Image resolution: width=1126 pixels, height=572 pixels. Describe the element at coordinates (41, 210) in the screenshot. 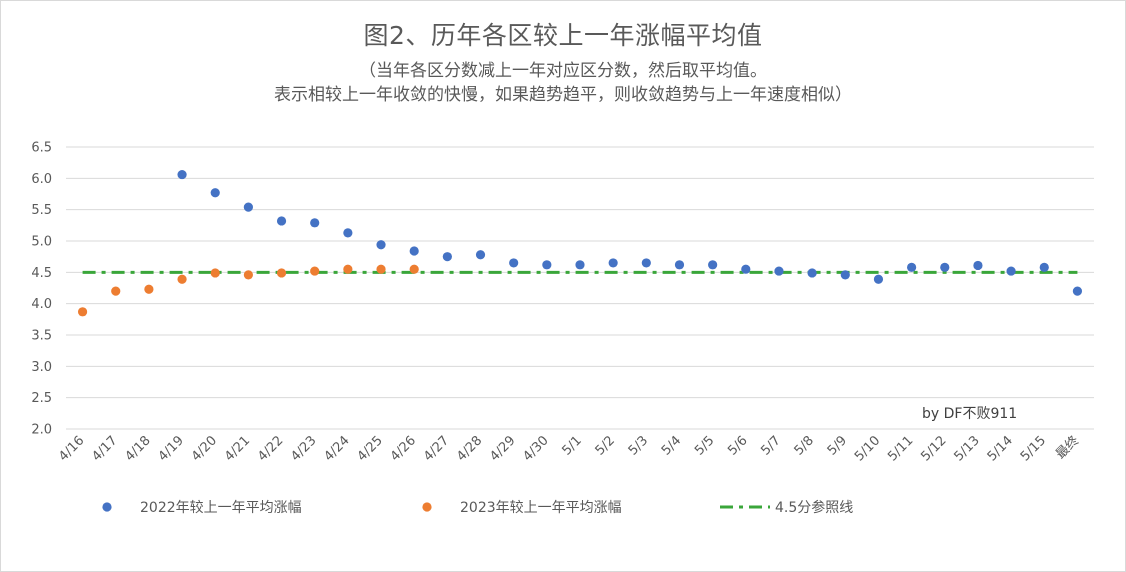

I see `y-tick-label: 5.5` at that location.